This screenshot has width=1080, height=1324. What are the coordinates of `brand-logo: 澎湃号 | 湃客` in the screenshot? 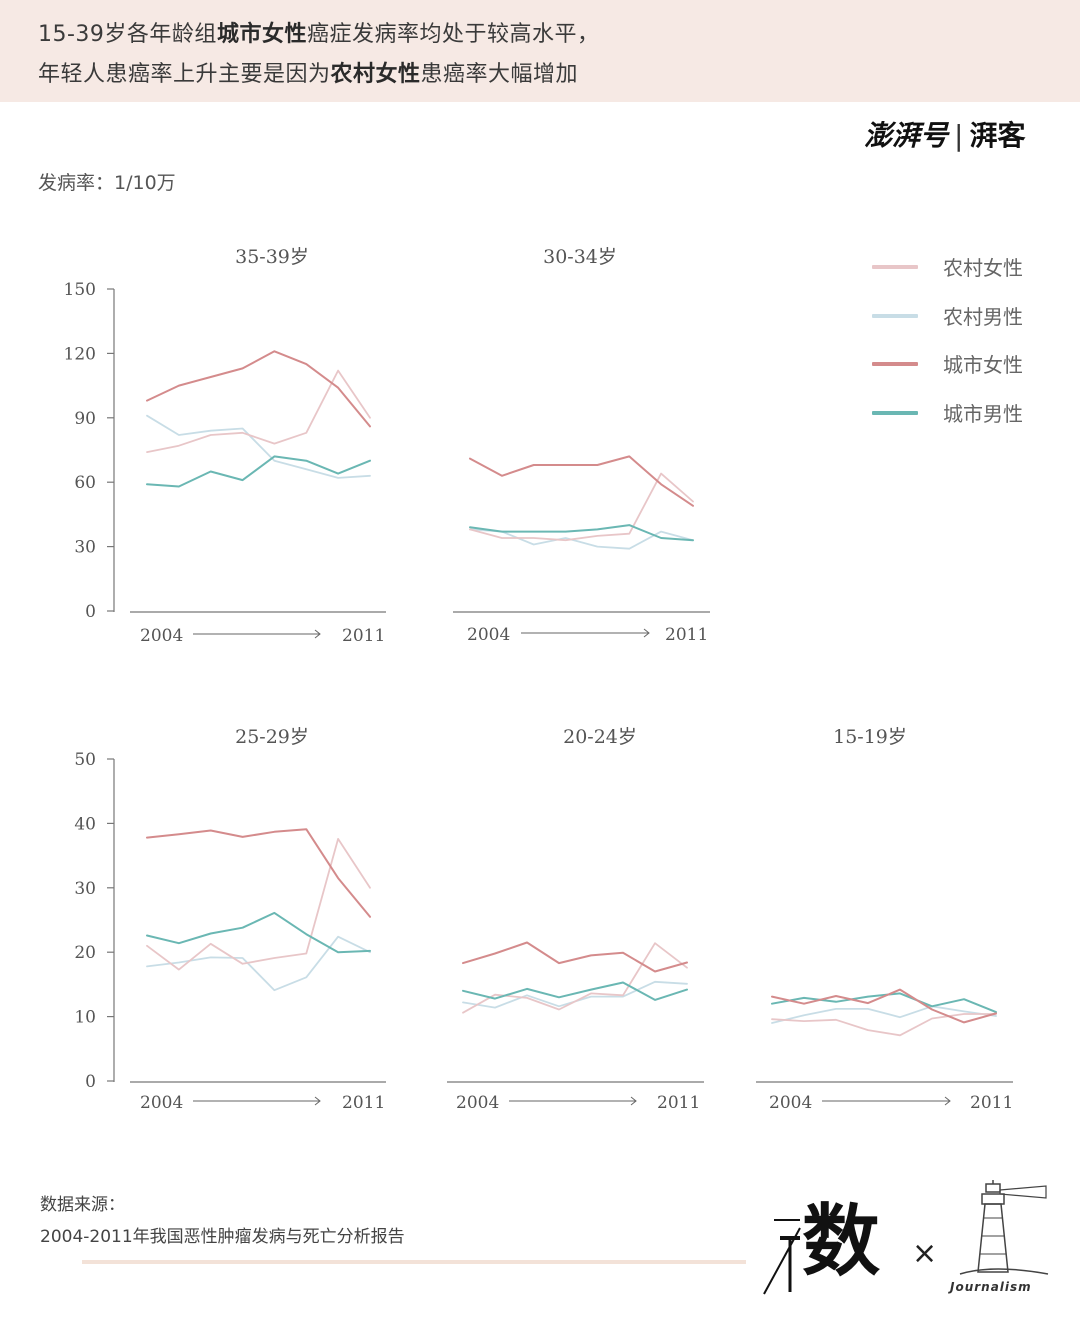 It's located at (962, 133).